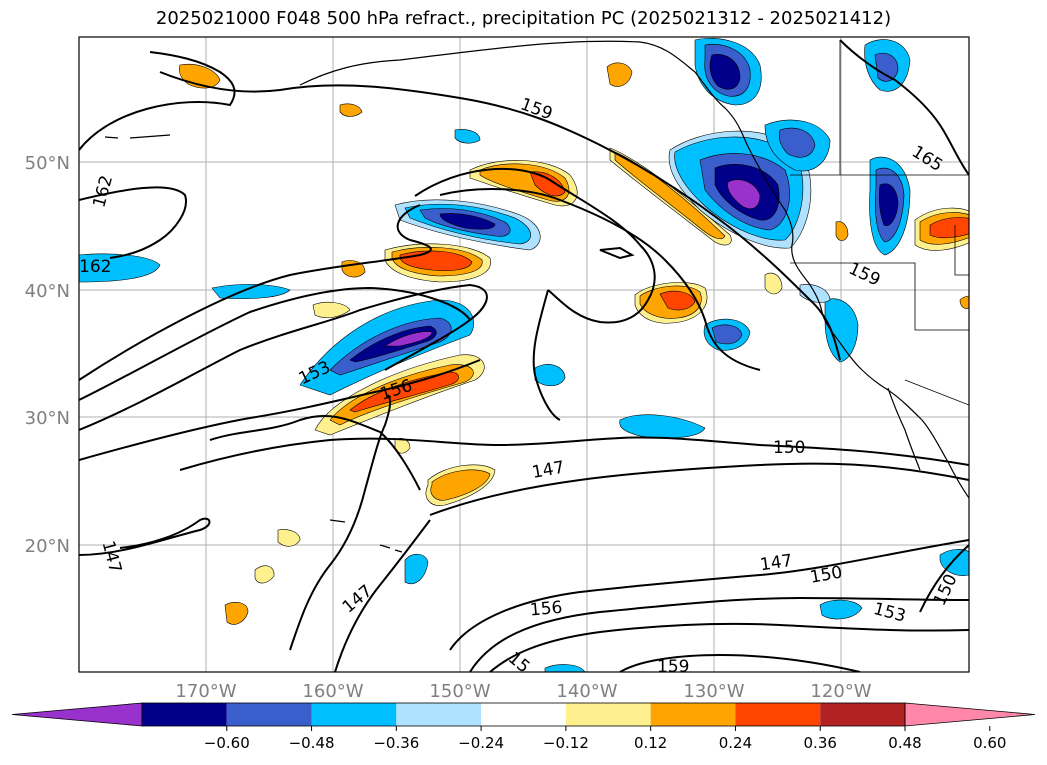 The image size is (1047, 765). I want to click on colorbar-tick-label: 0.36, so click(820, 743).